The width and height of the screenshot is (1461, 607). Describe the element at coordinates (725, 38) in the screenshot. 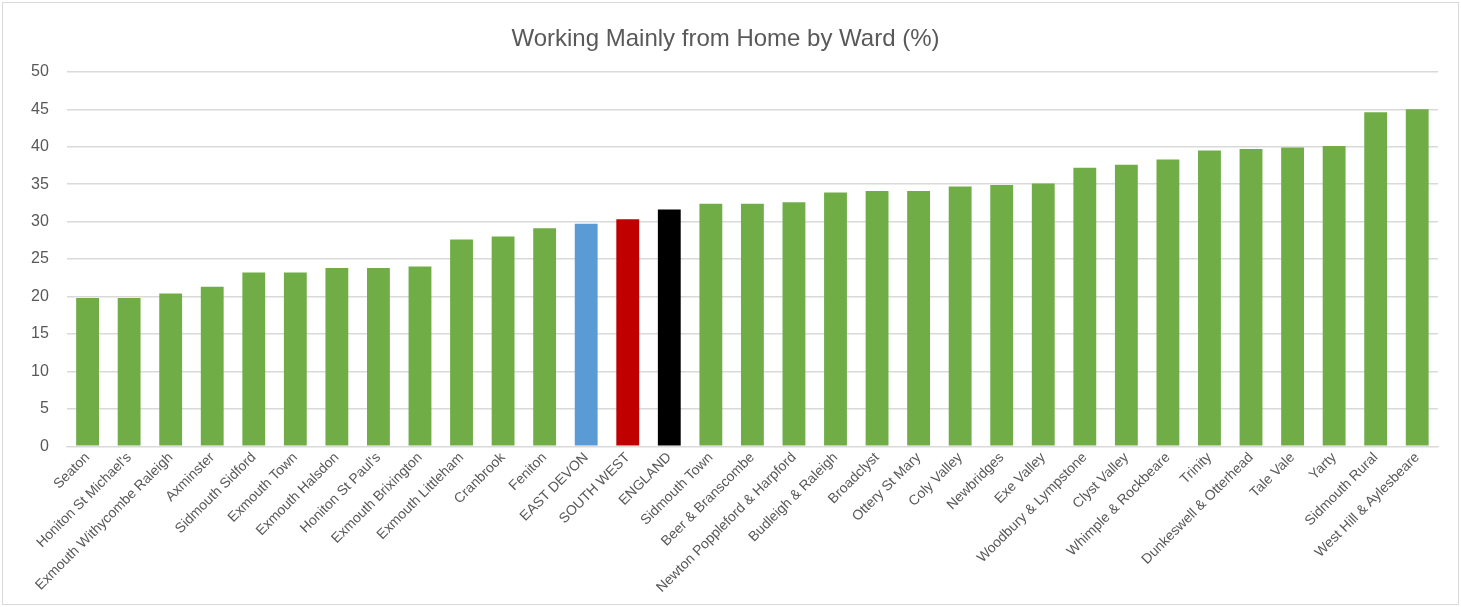

I see `chart-title: Working Mainly from Home by Ward (%)` at that location.